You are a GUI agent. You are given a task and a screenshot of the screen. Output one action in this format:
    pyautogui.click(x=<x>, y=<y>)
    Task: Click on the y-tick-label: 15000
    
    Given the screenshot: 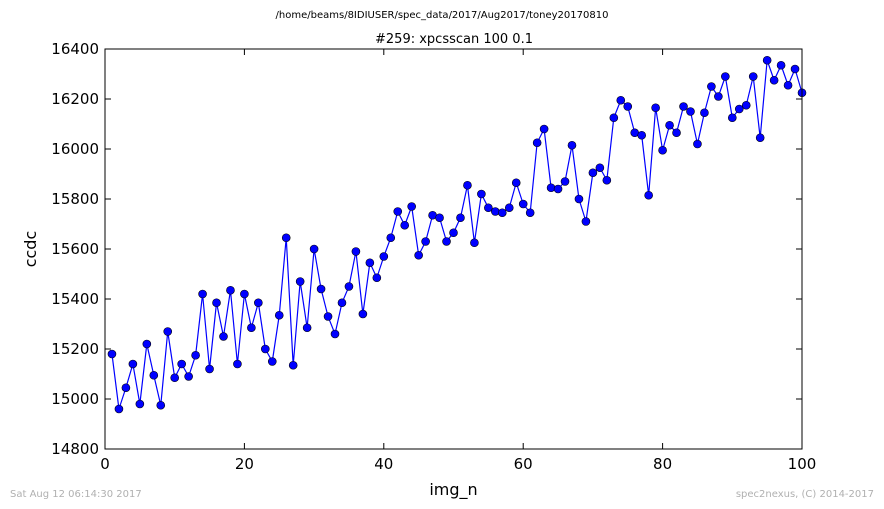 What is the action you would take?
    pyautogui.click(x=75, y=399)
    